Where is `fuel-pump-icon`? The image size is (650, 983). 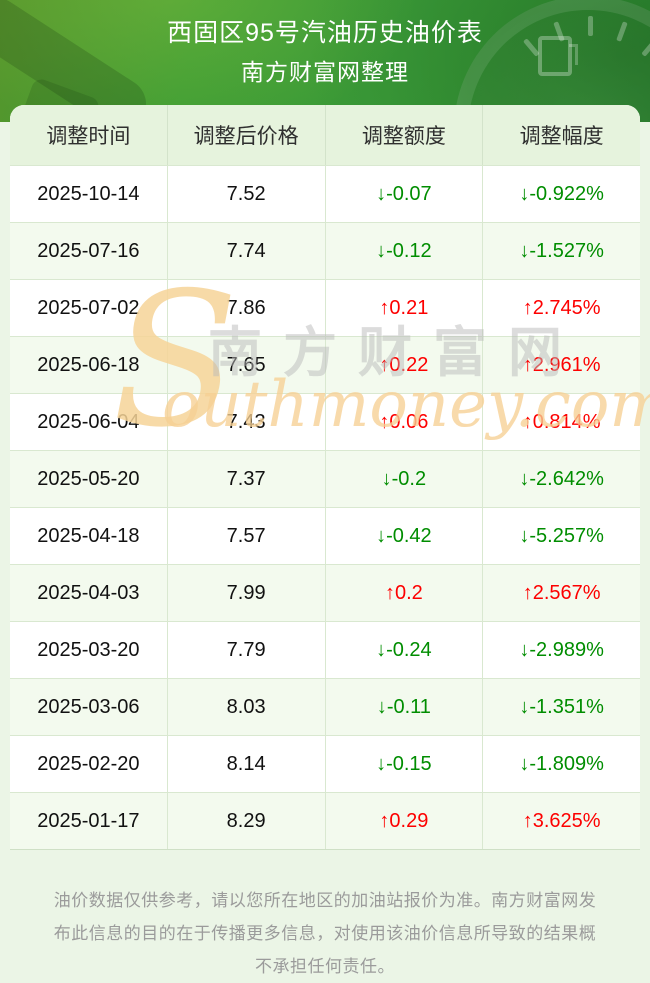
fuel-pump-icon is located at coordinates (558, 56).